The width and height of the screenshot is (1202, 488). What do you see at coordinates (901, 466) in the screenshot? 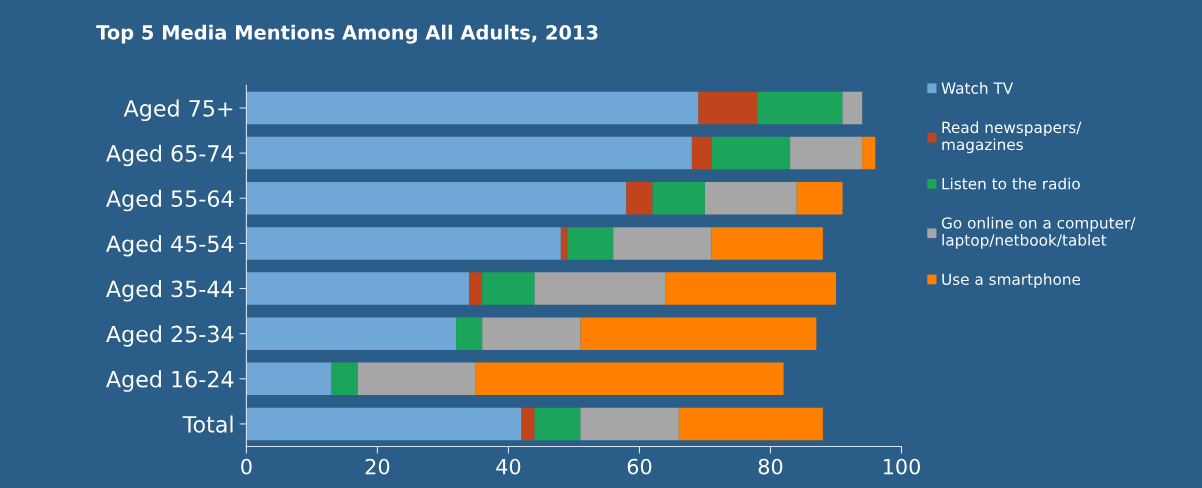
I see `x-tick-label: 100` at bounding box center [901, 466].